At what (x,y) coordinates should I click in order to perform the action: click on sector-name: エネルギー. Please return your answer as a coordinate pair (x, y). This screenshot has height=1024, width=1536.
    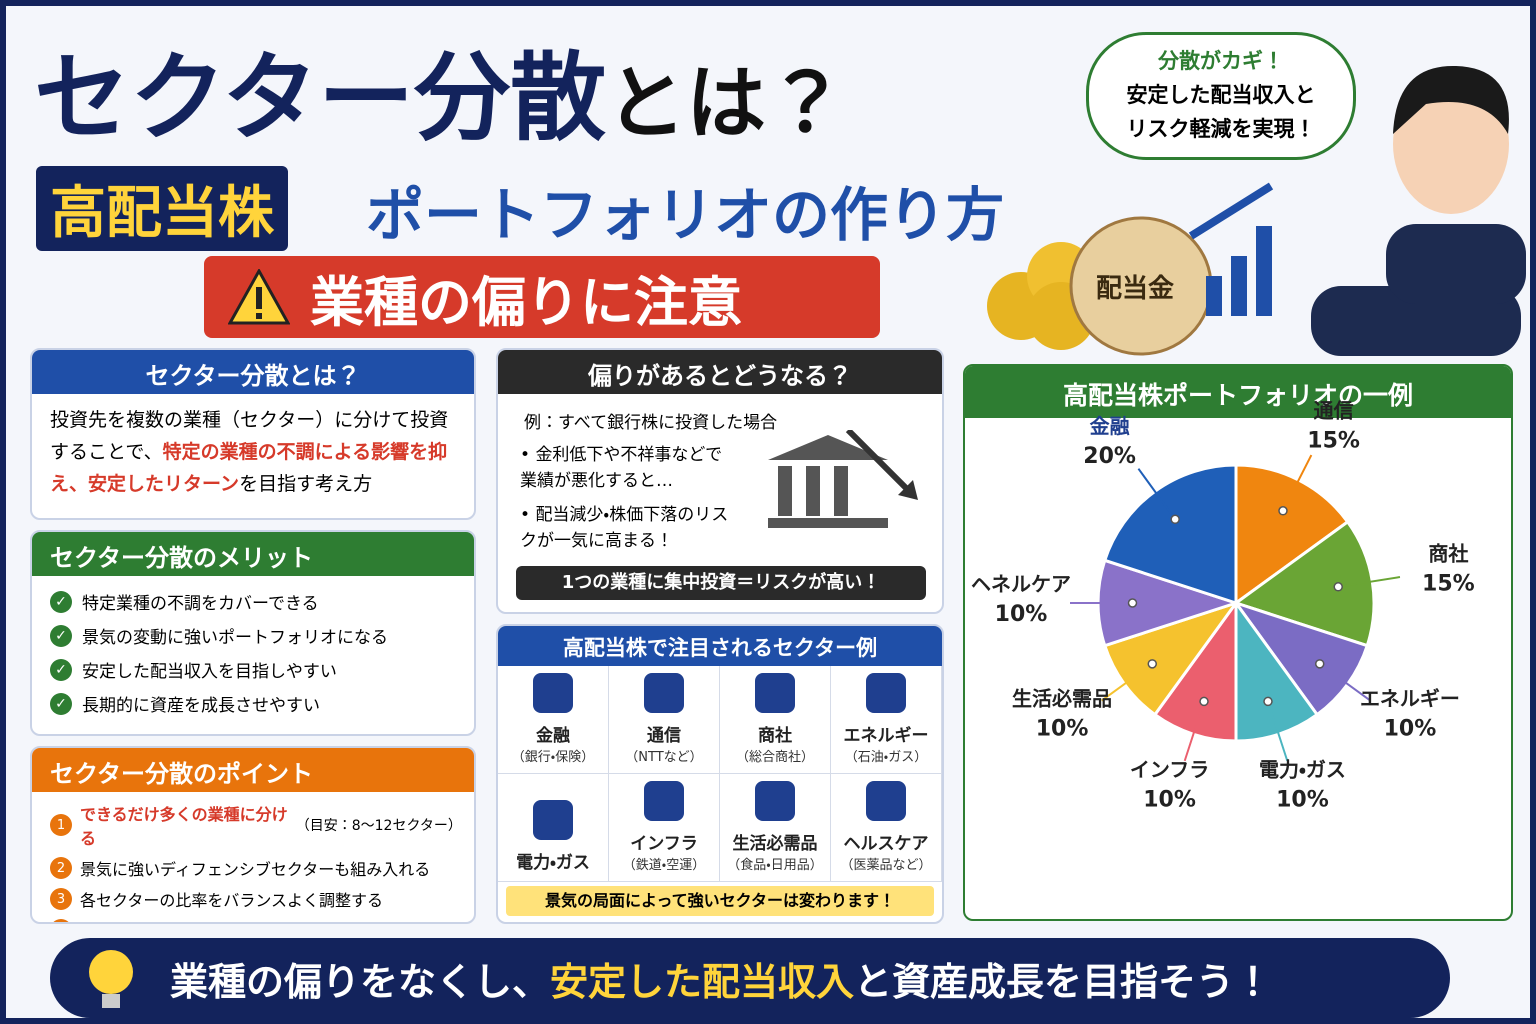
    Looking at the image, I should click on (886, 736).